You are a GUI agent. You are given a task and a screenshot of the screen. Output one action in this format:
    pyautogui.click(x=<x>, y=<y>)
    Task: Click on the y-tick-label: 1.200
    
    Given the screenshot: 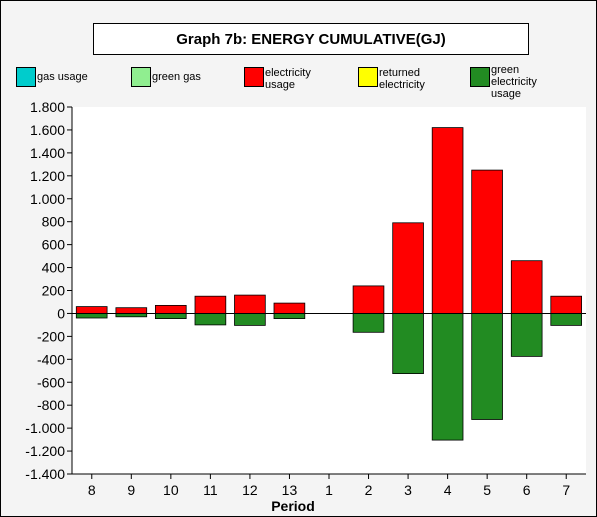 What is the action you would take?
    pyautogui.click(x=47, y=176)
    